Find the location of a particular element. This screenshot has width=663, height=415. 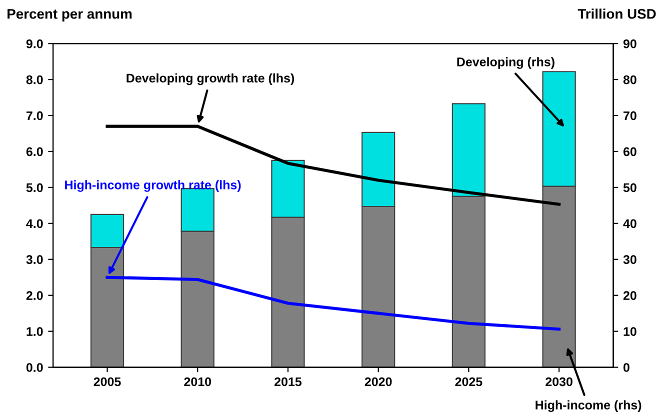

y-tick-label: 5.0 is located at coordinates (34, 187).